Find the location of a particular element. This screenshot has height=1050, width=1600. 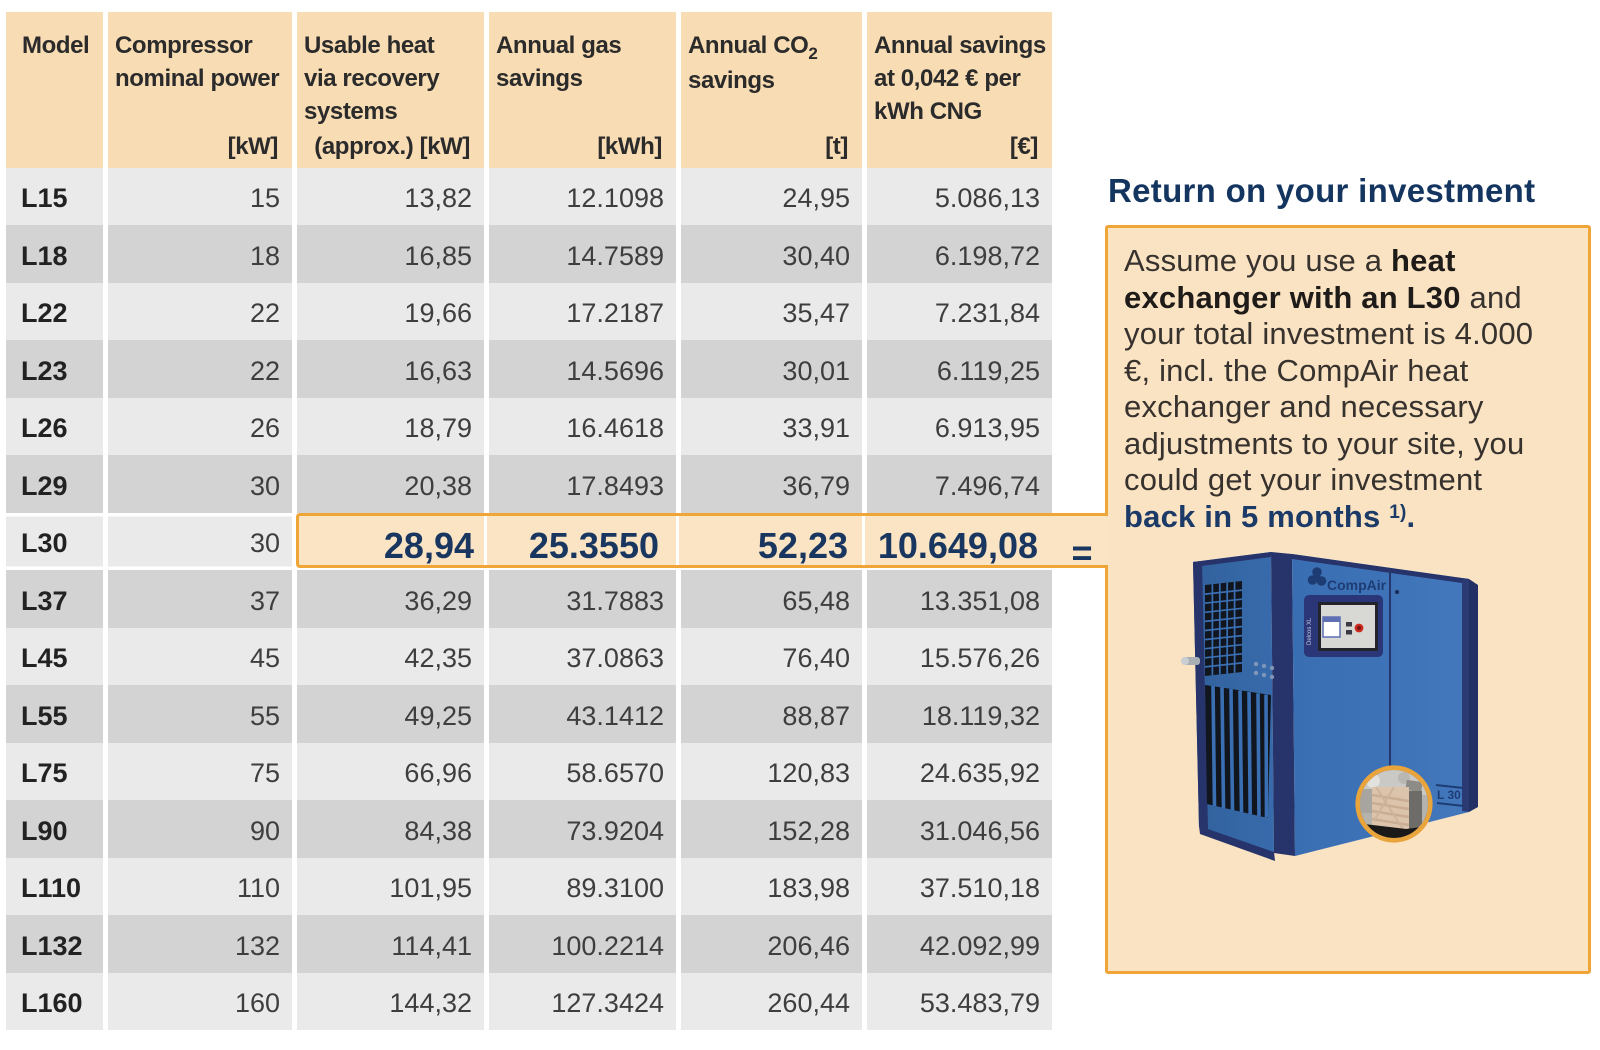

svg-text: L 30 is located at coordinates (1449, 795).